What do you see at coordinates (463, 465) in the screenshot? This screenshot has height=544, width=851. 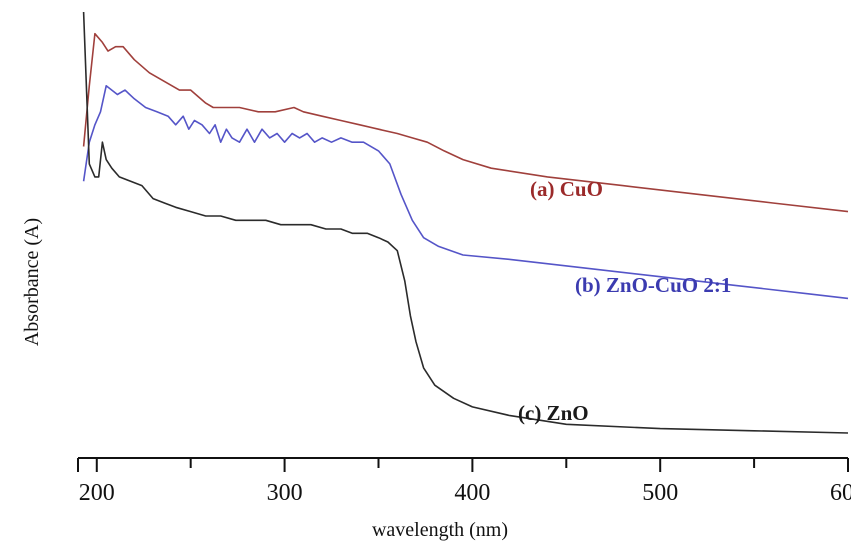 I see `x-axis-ticks` at bounding box center [463, 465].